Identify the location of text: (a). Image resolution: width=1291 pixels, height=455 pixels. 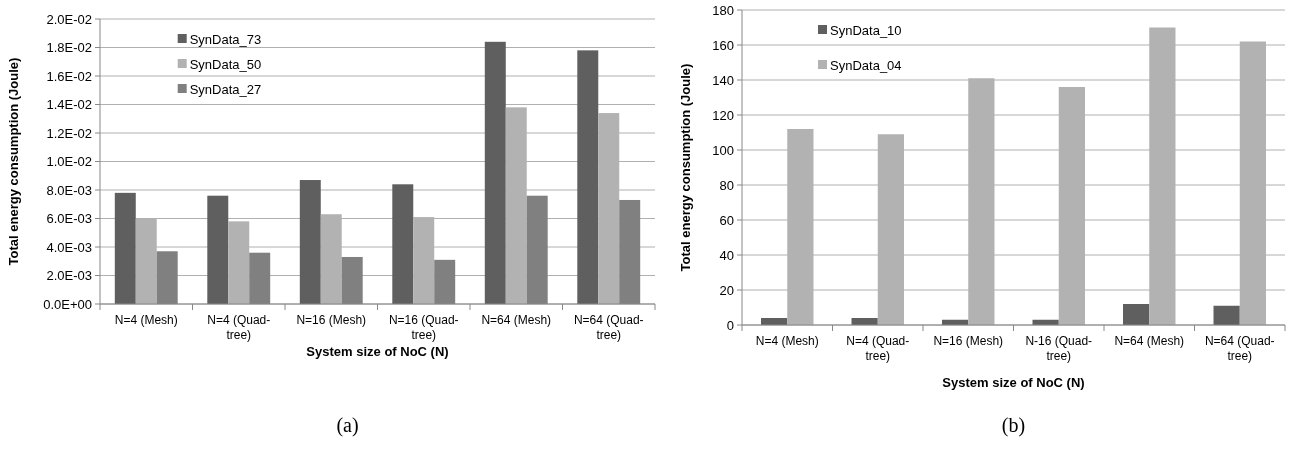
(347, 425).